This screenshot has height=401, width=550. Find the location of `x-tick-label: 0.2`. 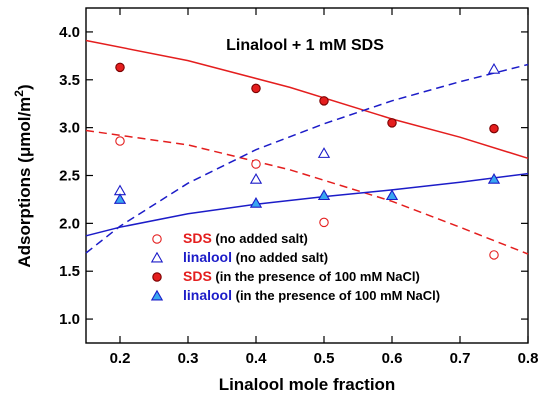

x-tick-label: 0.2 is located at coordinates (120, 358).